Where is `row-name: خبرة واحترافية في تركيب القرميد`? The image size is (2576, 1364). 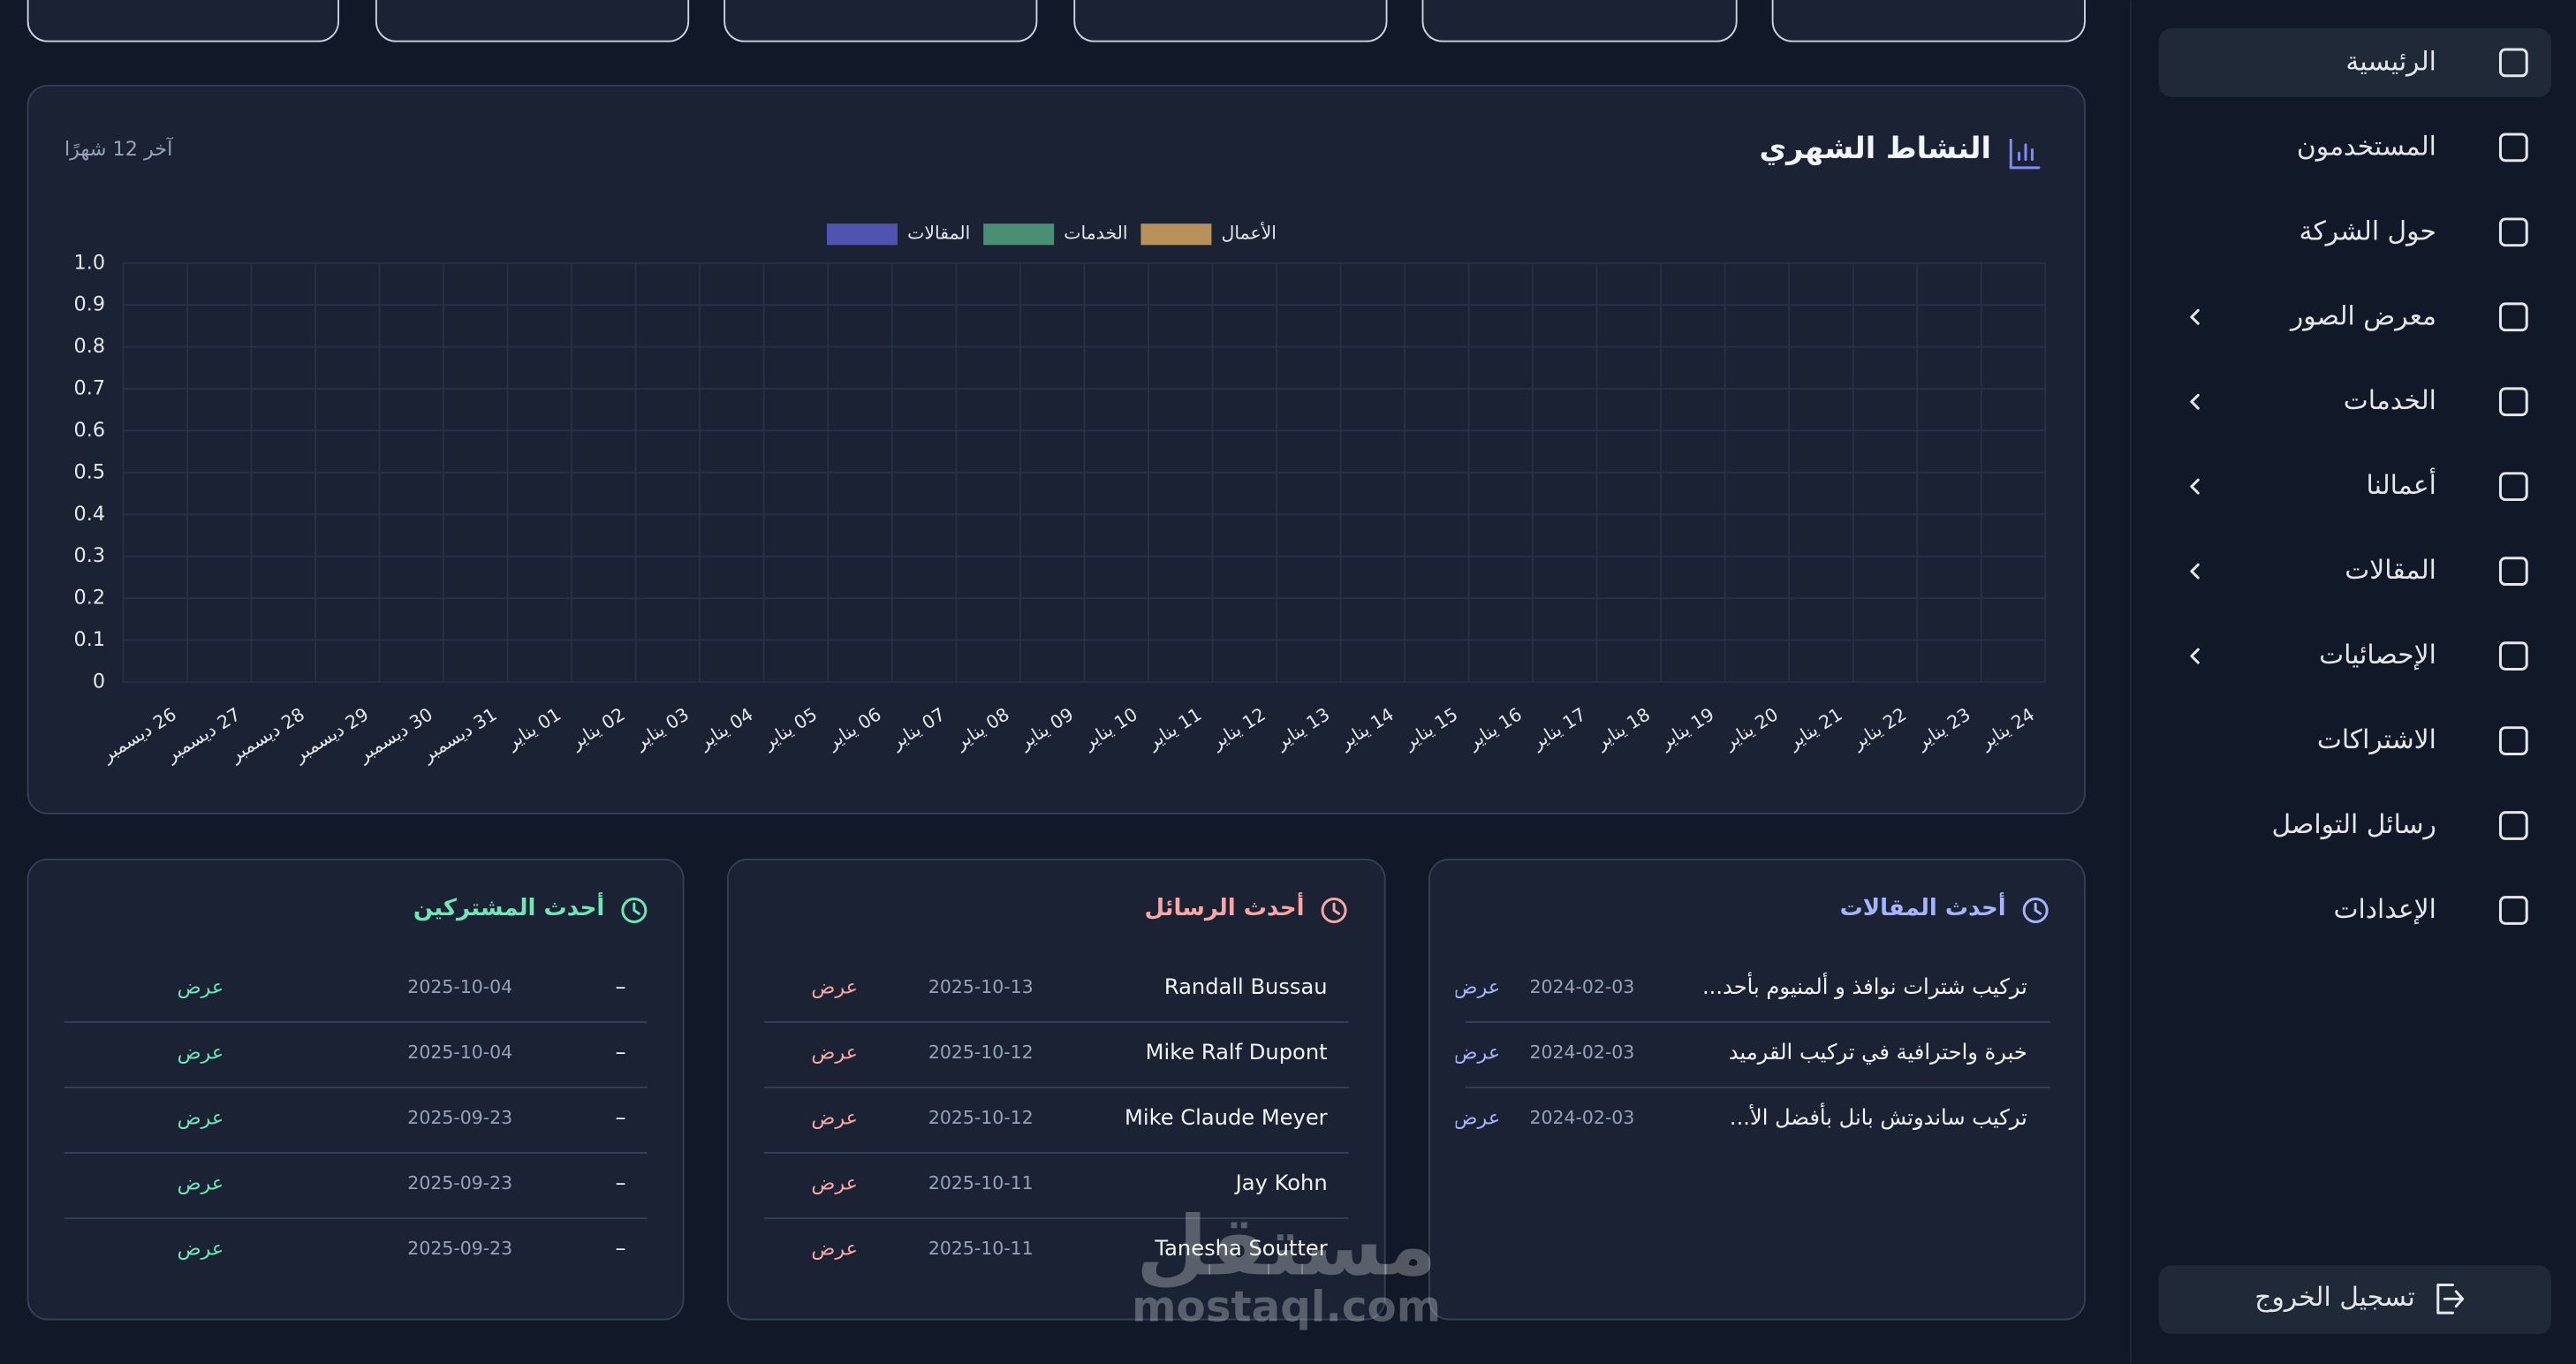
row-name: خبرة واحترافية في تركيب القرميد is located at coordinates (1878, 1053).